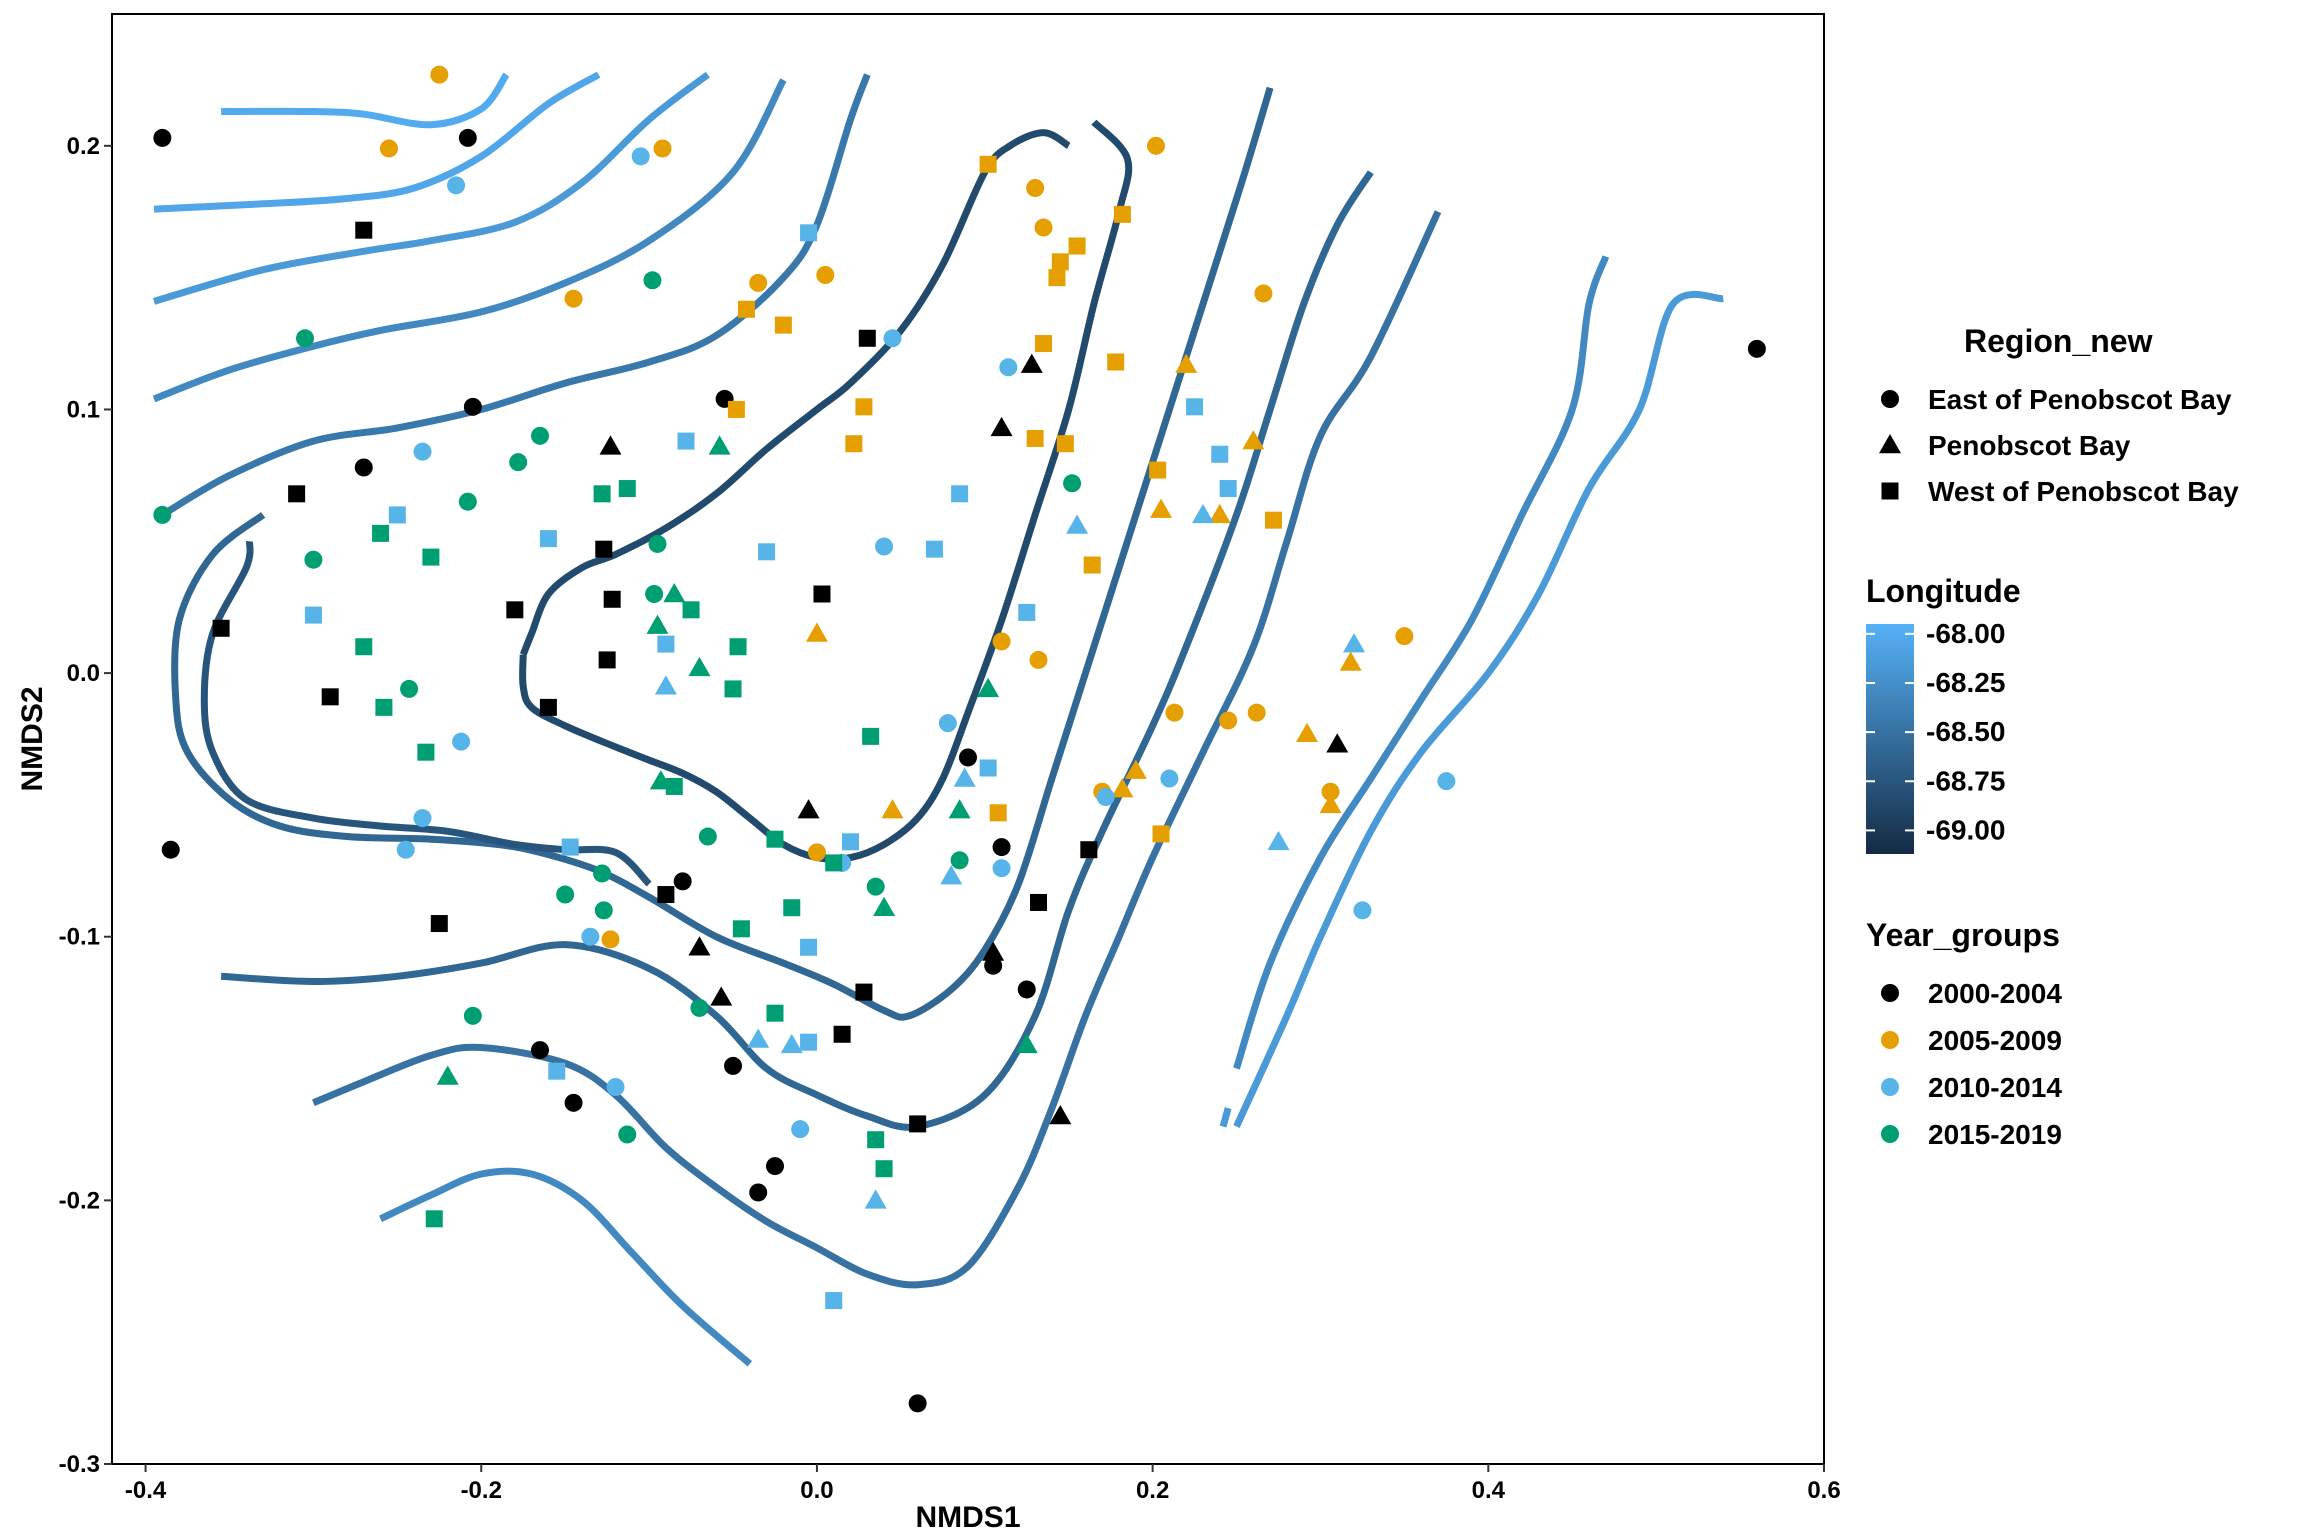  Describe the element at coordinates (2058, 341) in the screenshot. I see `legend-region-title: Region_new` at that location.